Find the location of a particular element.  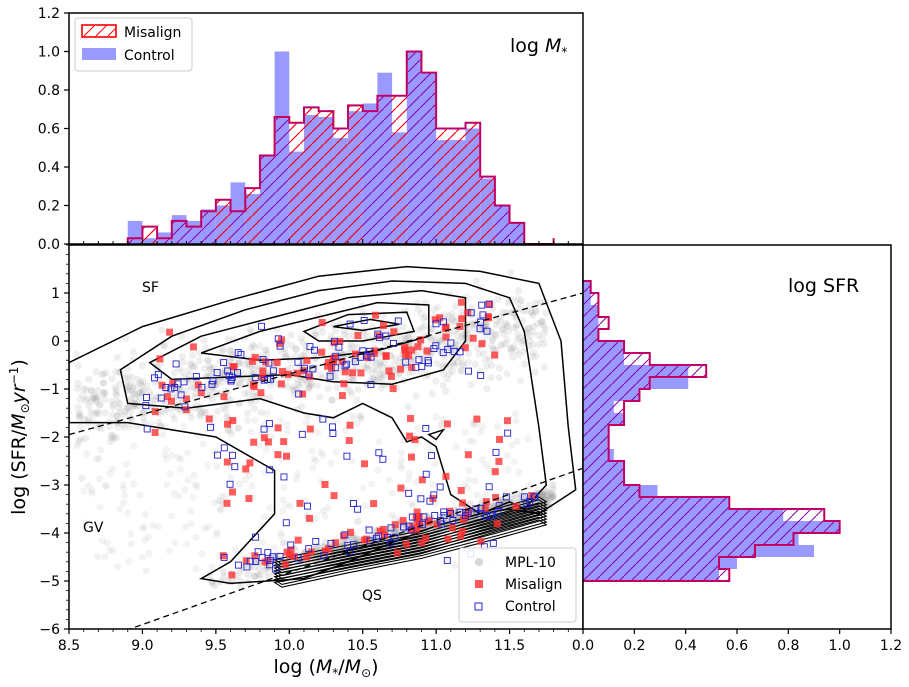

top-misalign-hatch is located at coordinates (517, 233).